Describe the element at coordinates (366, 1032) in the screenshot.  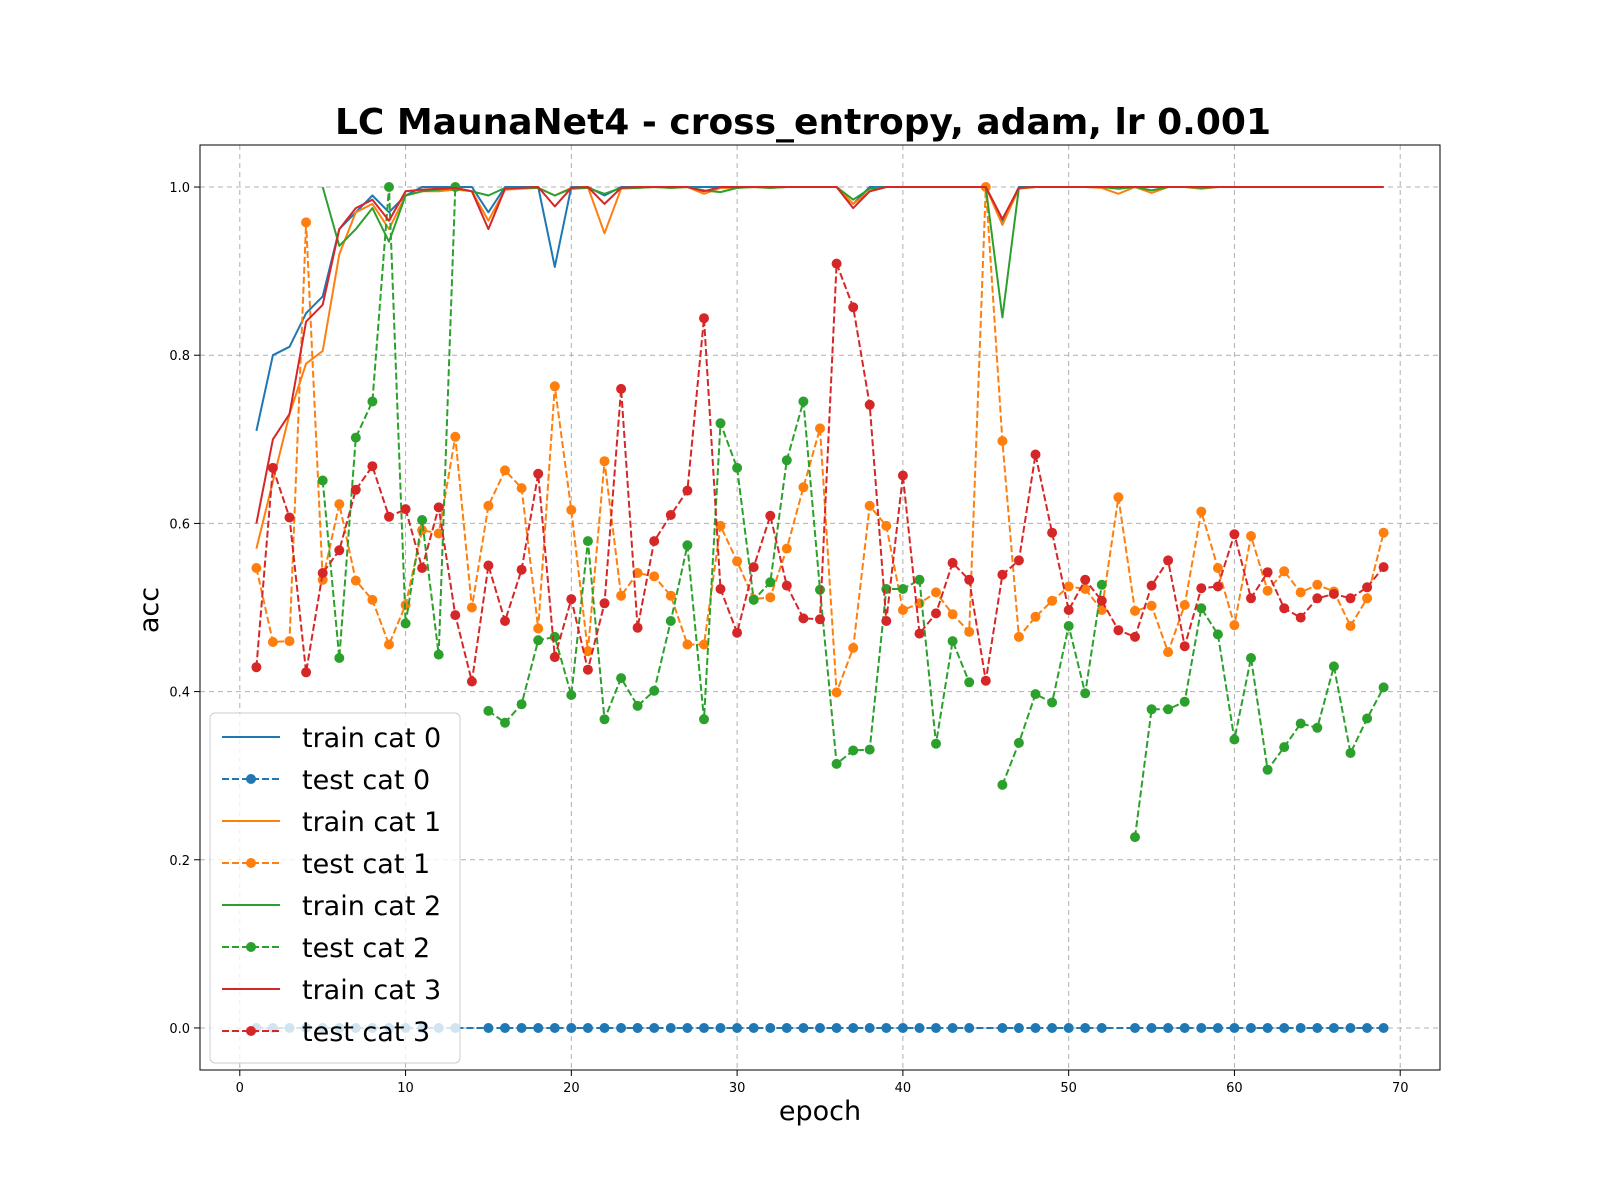
I see `legend-label-test-cat-3: test cat 3` at that location.